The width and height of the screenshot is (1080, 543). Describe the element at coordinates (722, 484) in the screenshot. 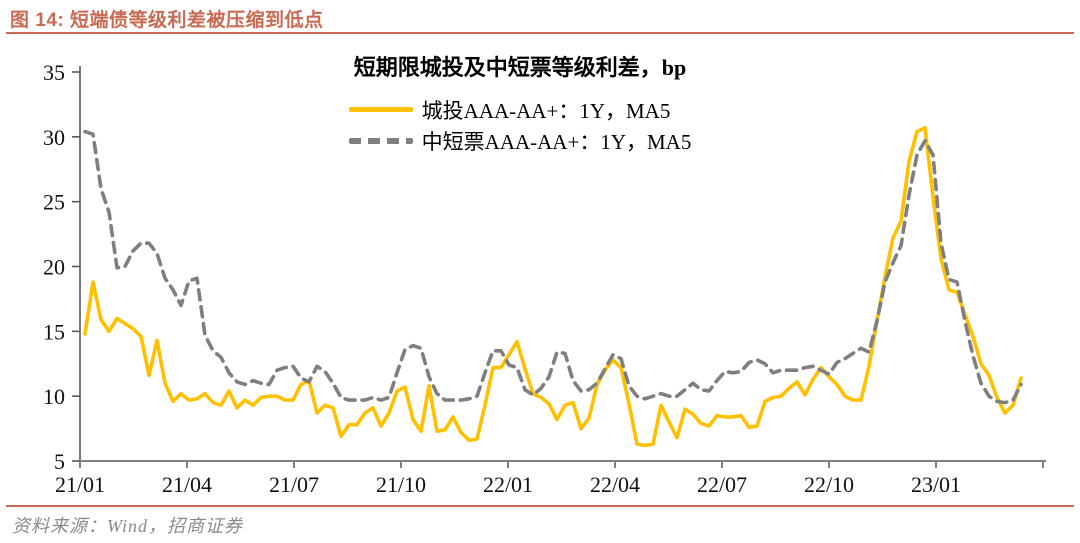

I see `x-tick-label: 22/07` at that location.